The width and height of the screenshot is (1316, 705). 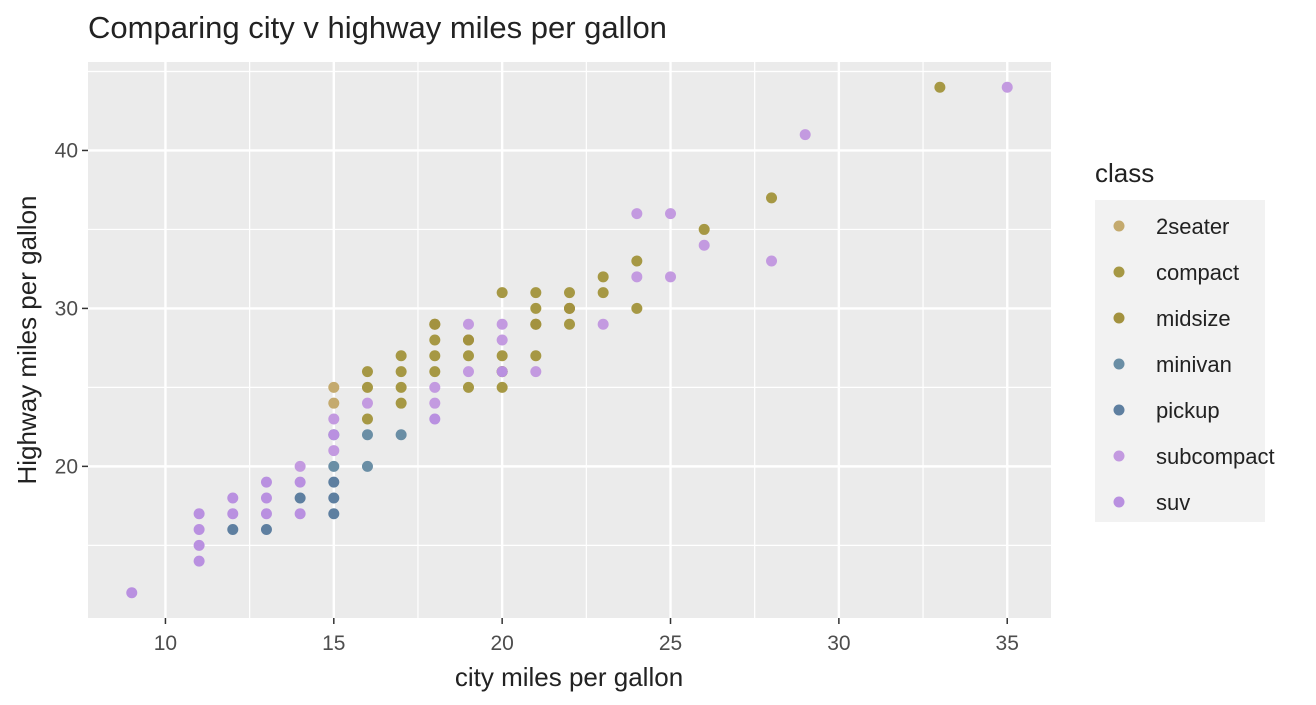 What do you see at coordinates (1192, 226) in the screenshot?
I see `legend-label-2seater: 2seater` at bounding box center [1192, 226].